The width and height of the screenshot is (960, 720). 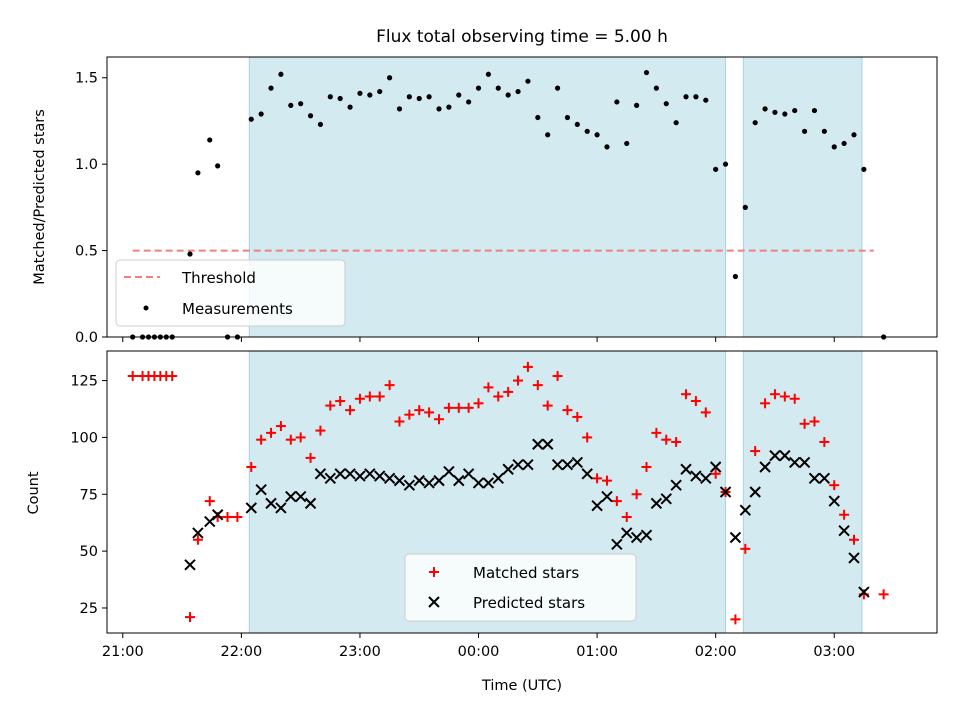 What do you see at coordinates (802, 197) in the screenshot?
I see `highlight-band` at bounding box center [802, 197].